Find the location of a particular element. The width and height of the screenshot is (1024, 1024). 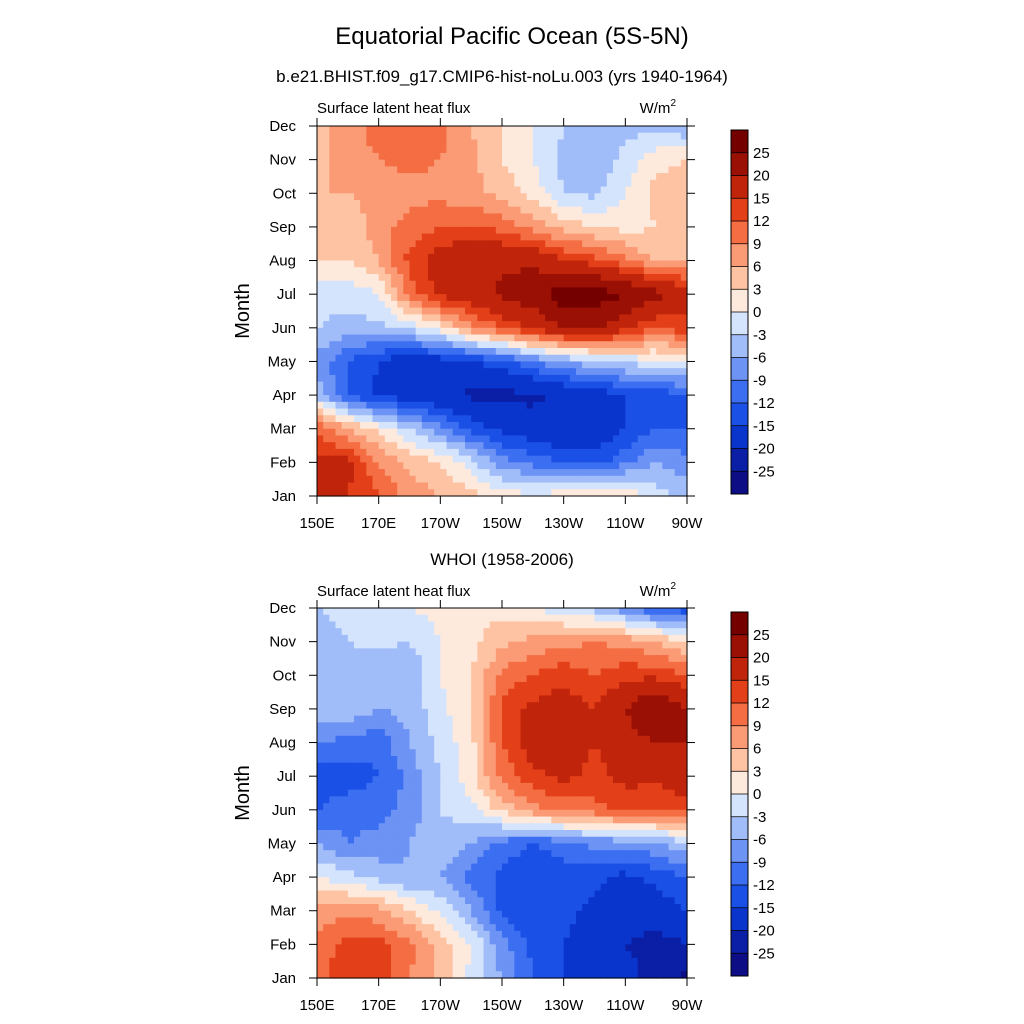

figure-title: Equatorial Pacific Ocean (5S-5N) is located at coordinates (511, 36).